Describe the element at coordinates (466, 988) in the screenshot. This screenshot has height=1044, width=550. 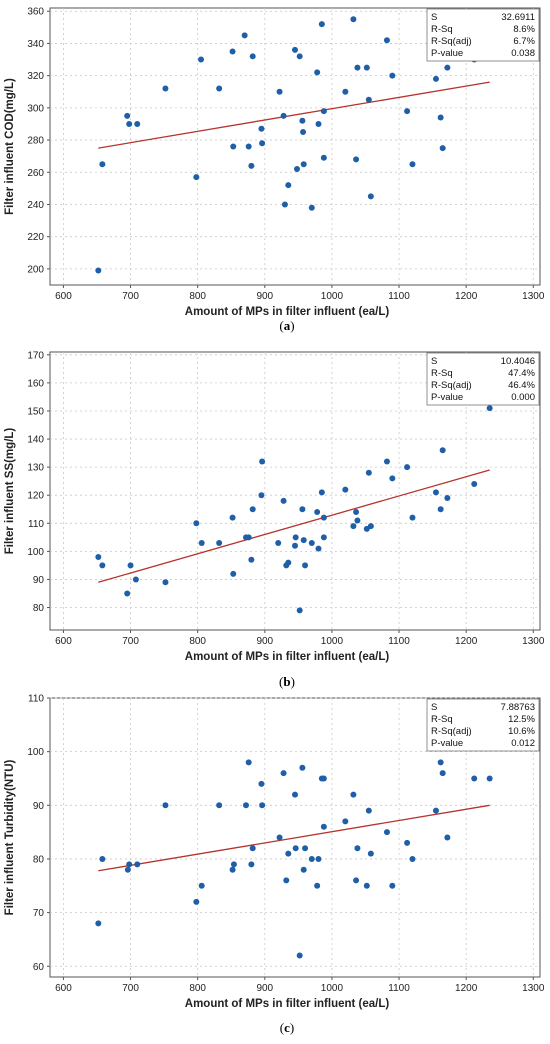
I see `x-tick-label: 1200` at that location.